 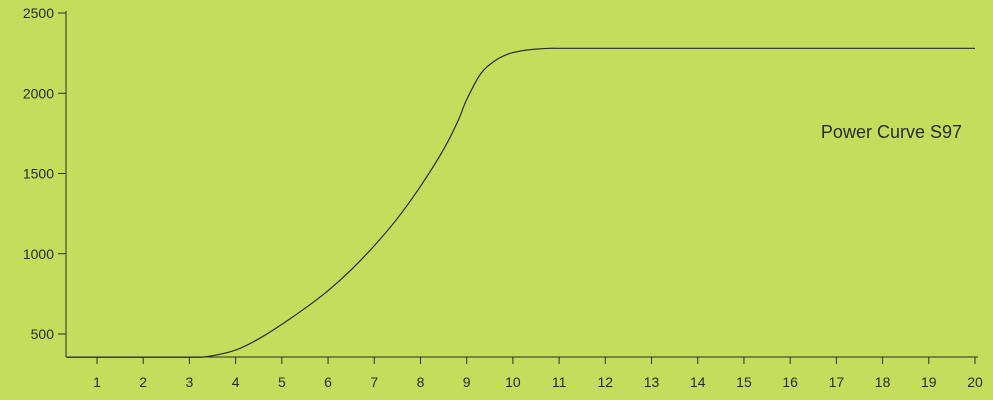 I want to click on x-tick-label: 2, so click(x=143, y=382).